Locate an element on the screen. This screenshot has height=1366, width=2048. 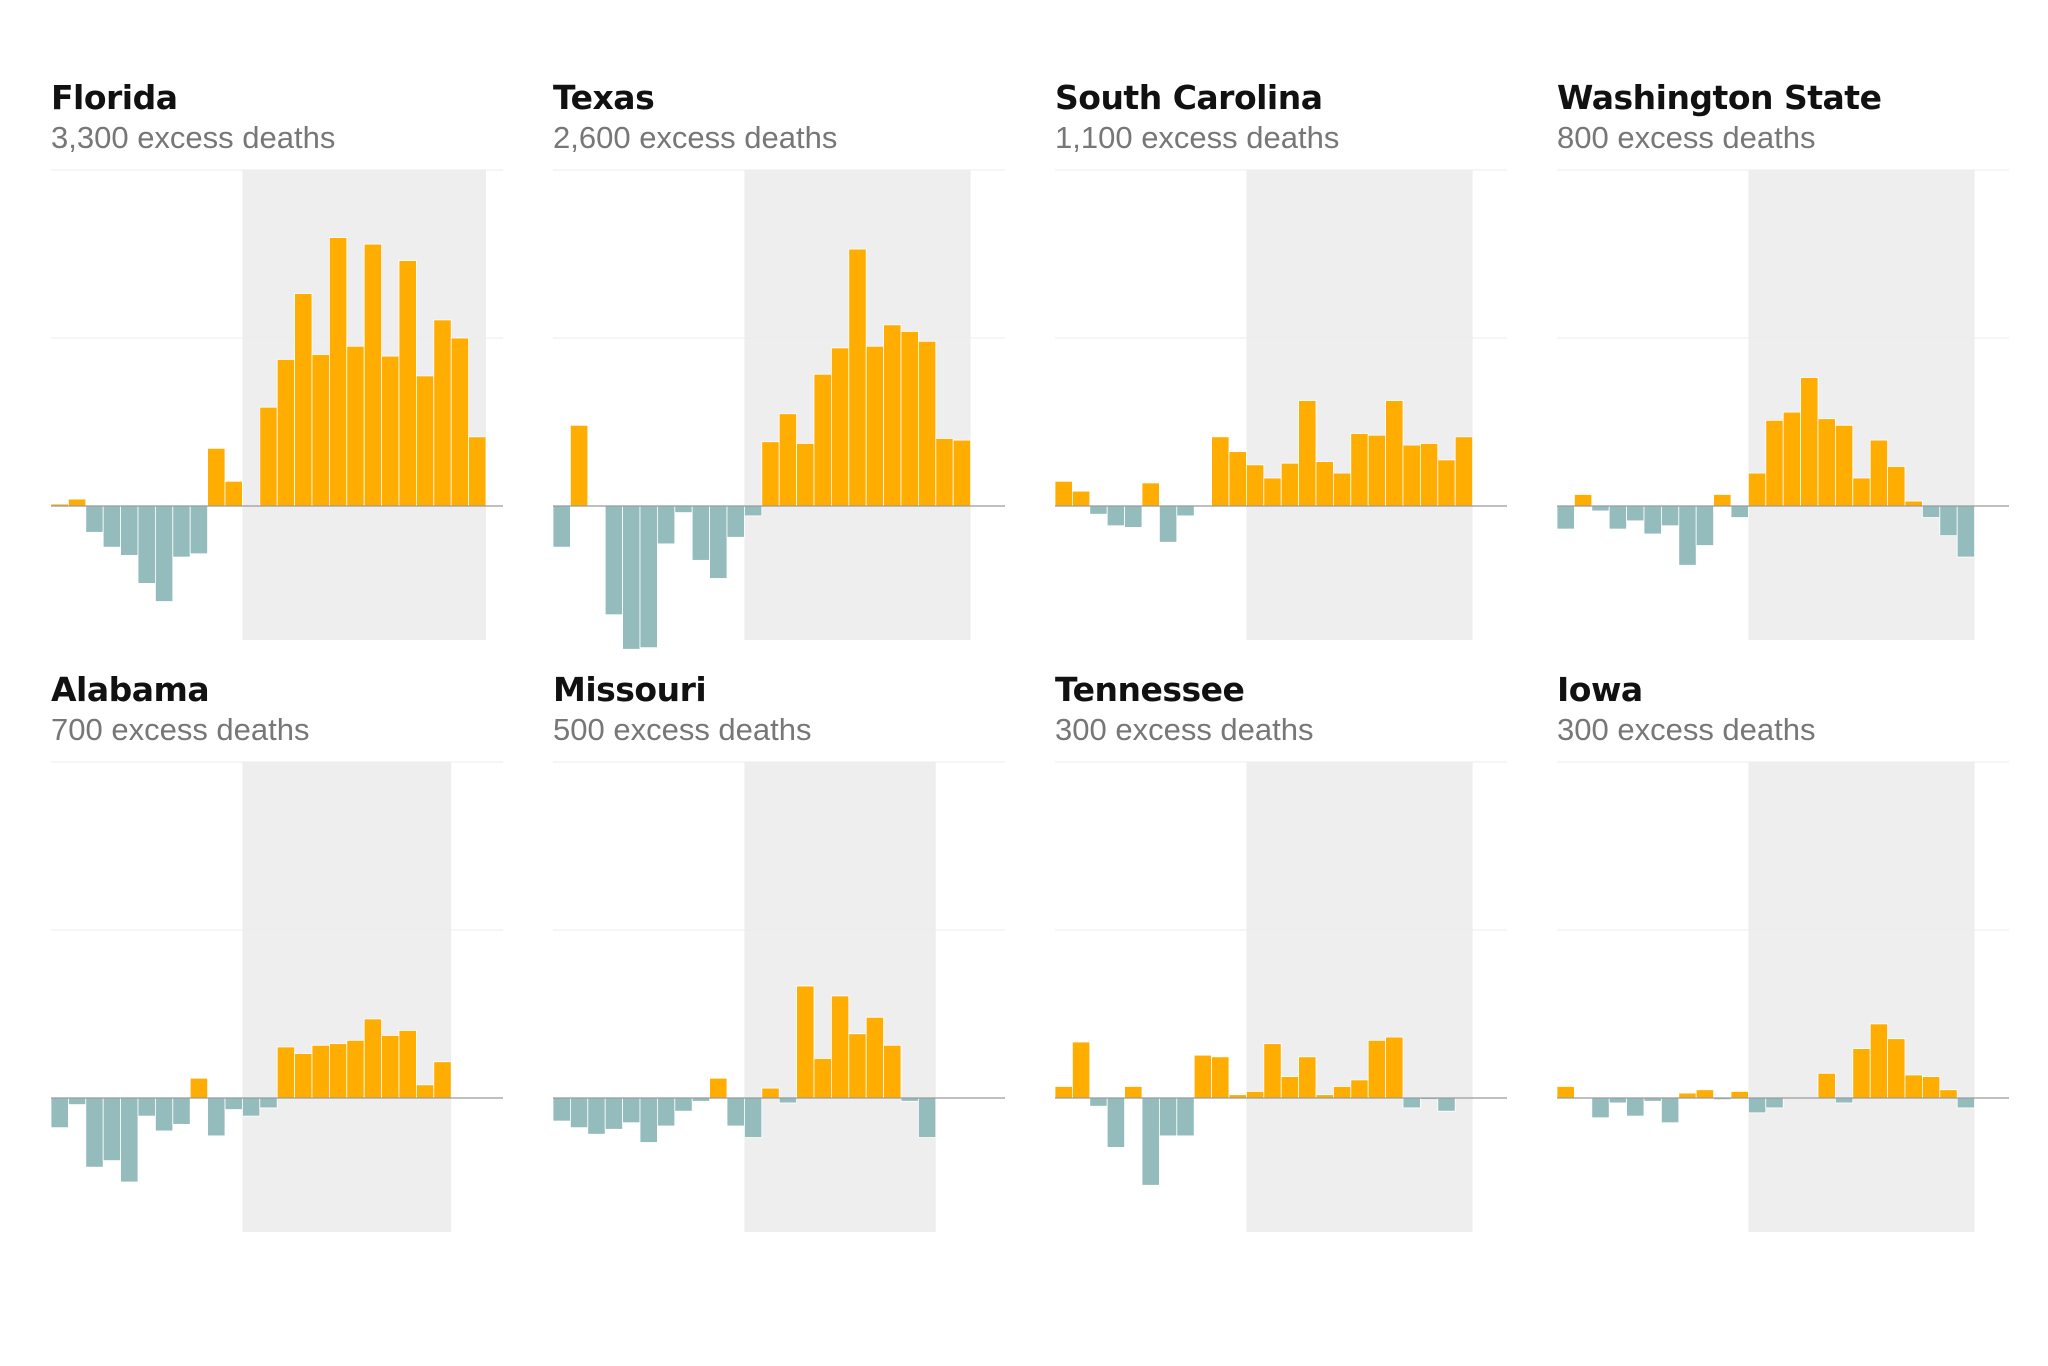
chart-panel-missouri: Missouri 500 excess deaths is located at coordinates (778, 955).